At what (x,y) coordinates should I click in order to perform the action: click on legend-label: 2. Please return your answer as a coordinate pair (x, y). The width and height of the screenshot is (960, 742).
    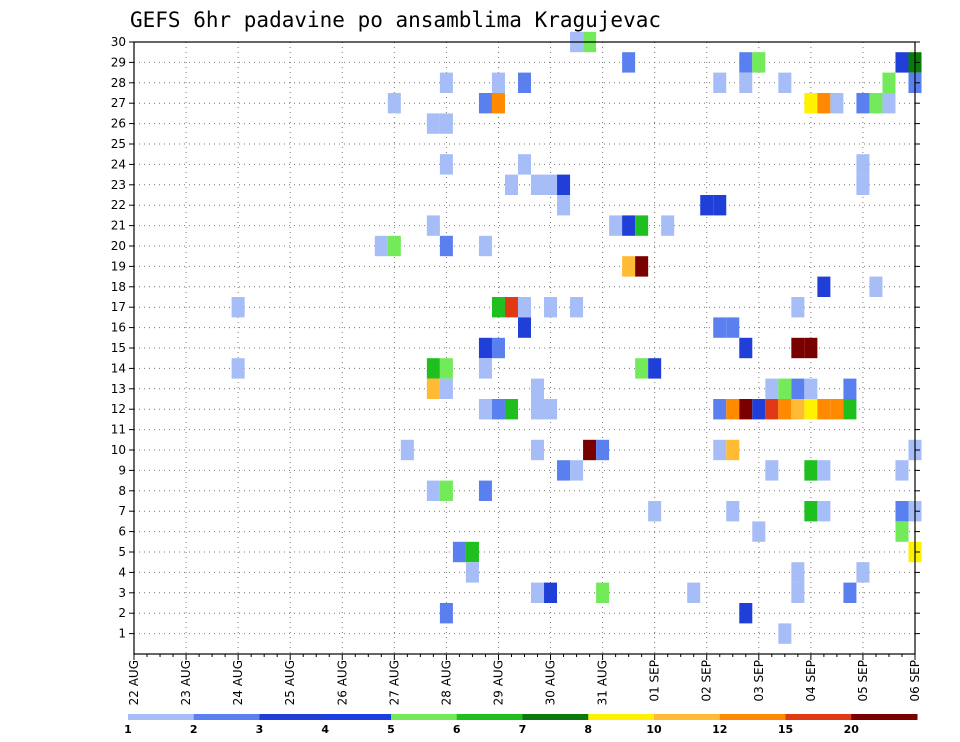
    Looking at the image, I should click on (194, 729).